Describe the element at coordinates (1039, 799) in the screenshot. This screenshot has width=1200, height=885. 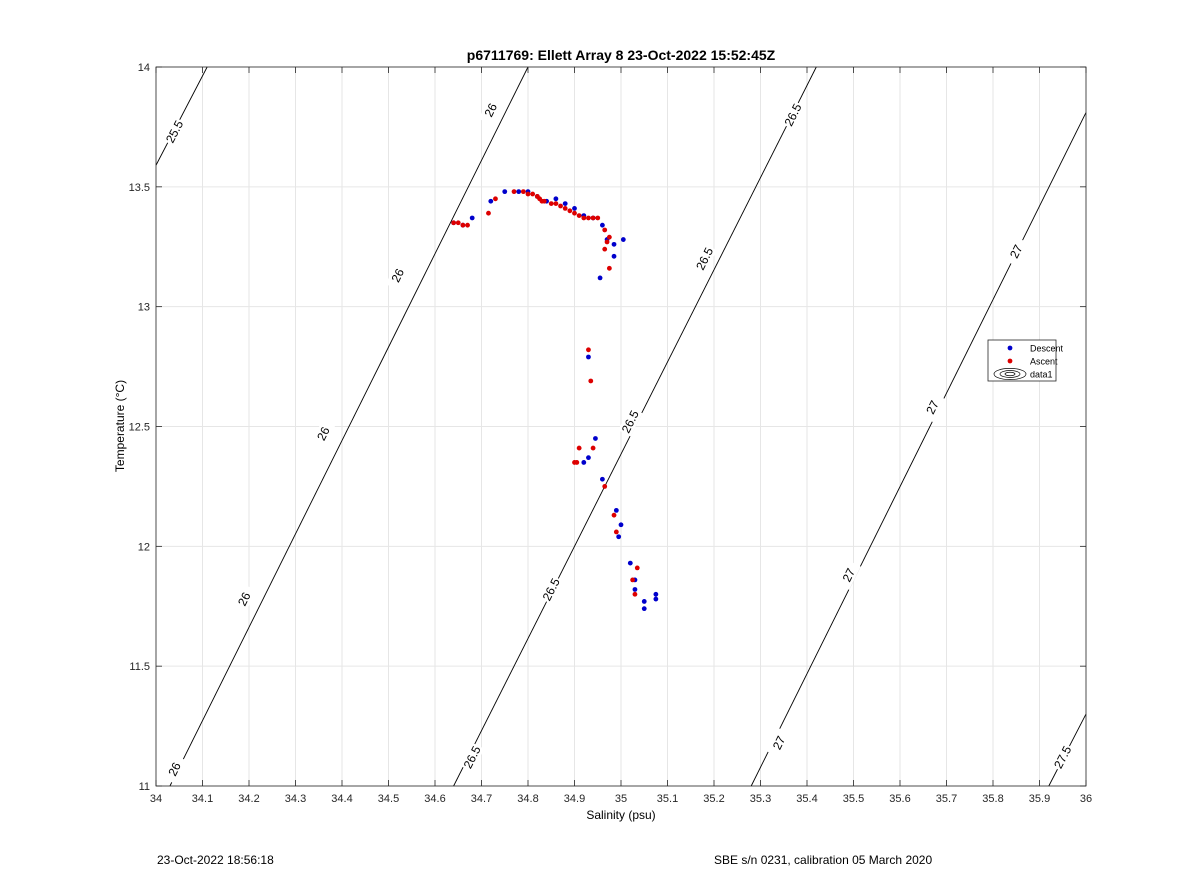
I see `x-tick-label: 35.9` at that location.